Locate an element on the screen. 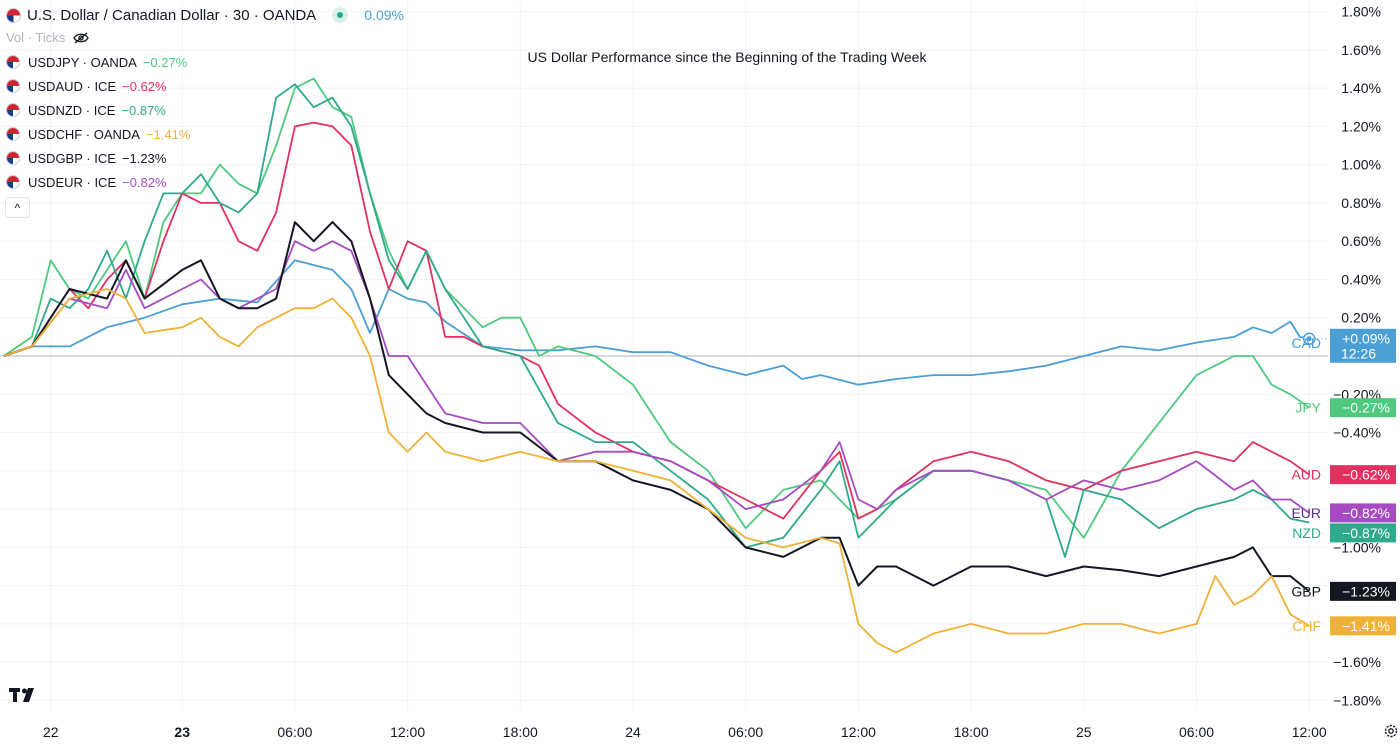 This screenshot has width=1400, height=745. legend-item-usdjpy: USDJPY · OANDA −0.27% is located at coordinates (96, 62).